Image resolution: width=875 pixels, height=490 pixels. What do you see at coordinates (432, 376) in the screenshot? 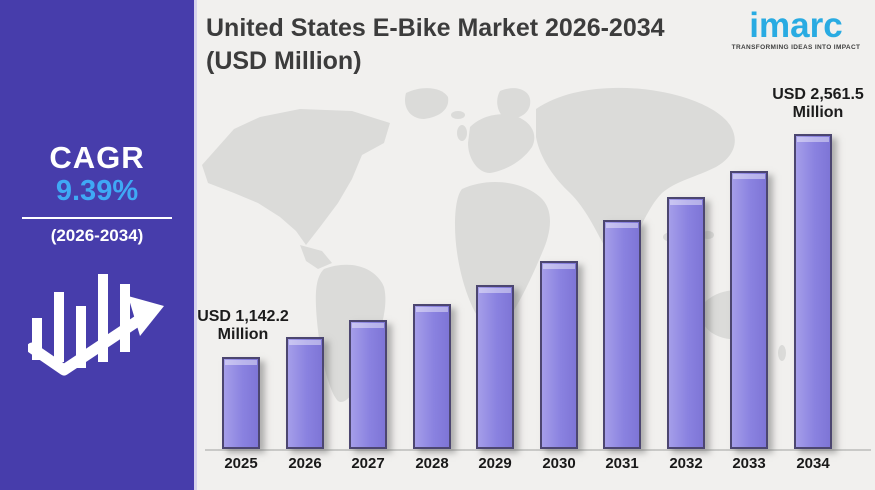
I see `bar-2028` at bounding box center [432, 376].